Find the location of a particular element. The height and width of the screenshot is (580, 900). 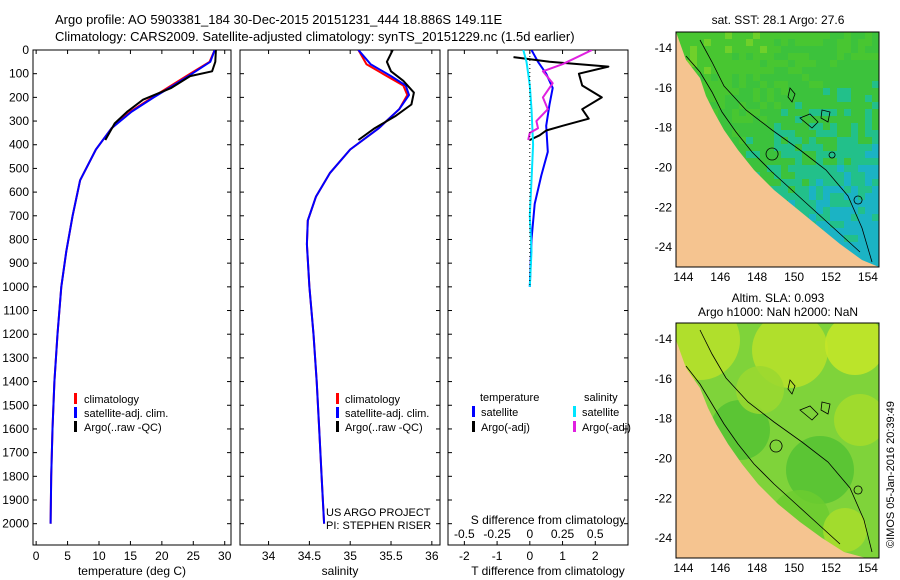

salinity-xtick-label: 34 is located at coordinates (269, 556).